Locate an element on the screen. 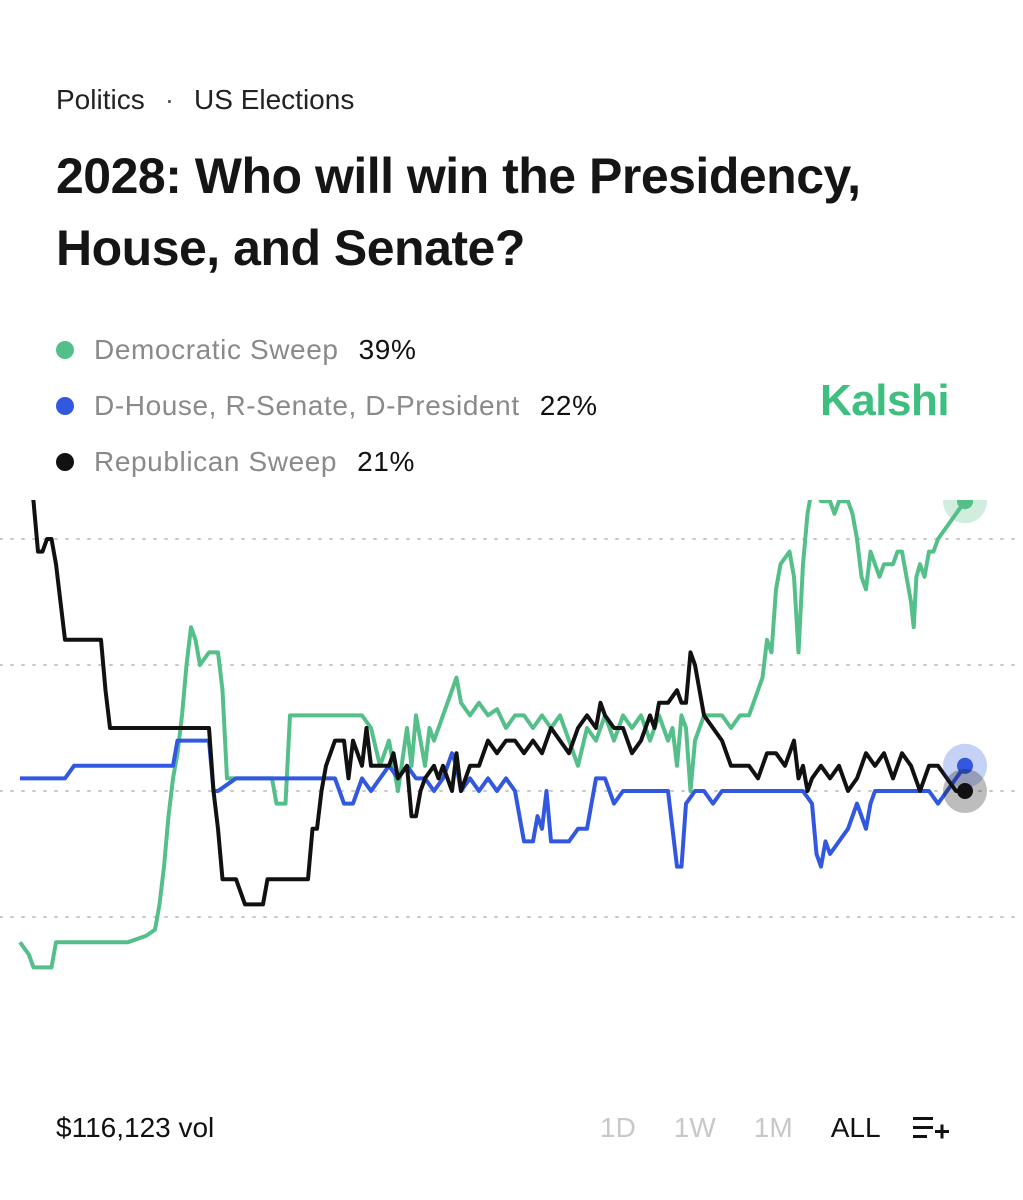  legend-label: D-House, R-Senate, D-President is located at coordinates (307, 405).